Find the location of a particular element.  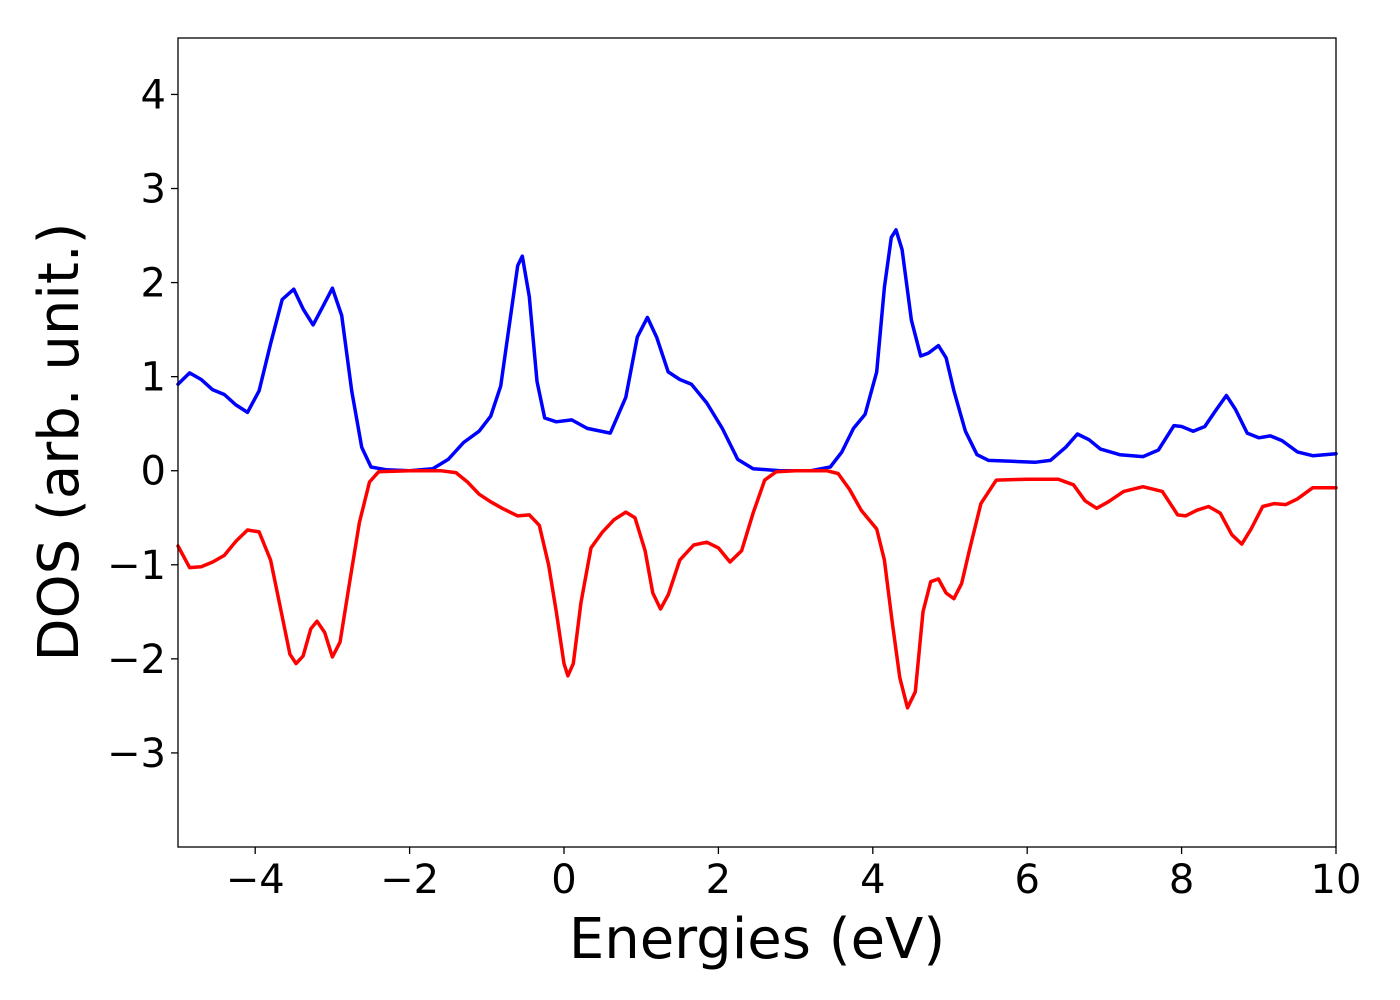

x-axis-title: Energies (eV) is located at coordinates (757, 939).